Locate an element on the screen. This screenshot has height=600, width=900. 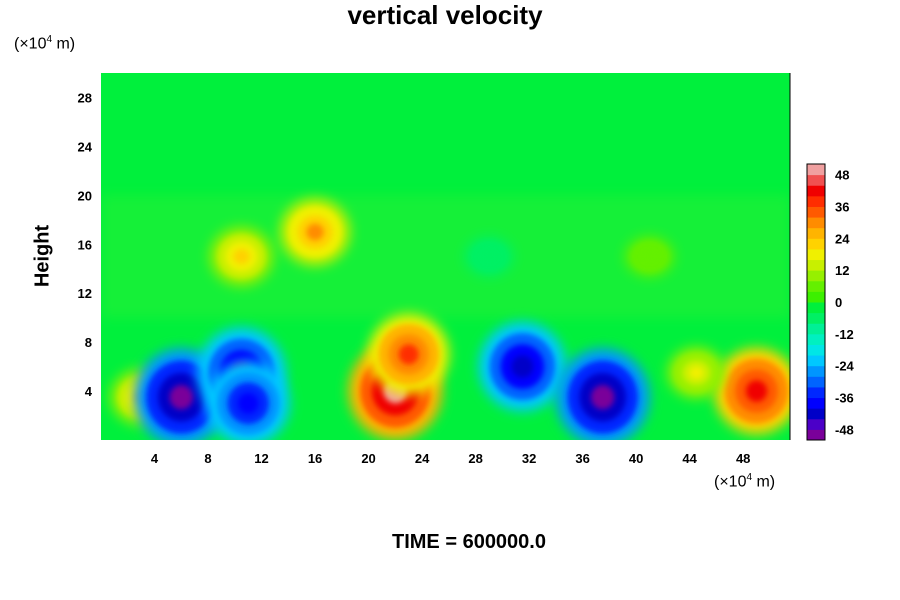
time-label: TIME = 600000.0 is located at coordinates (469, 542).